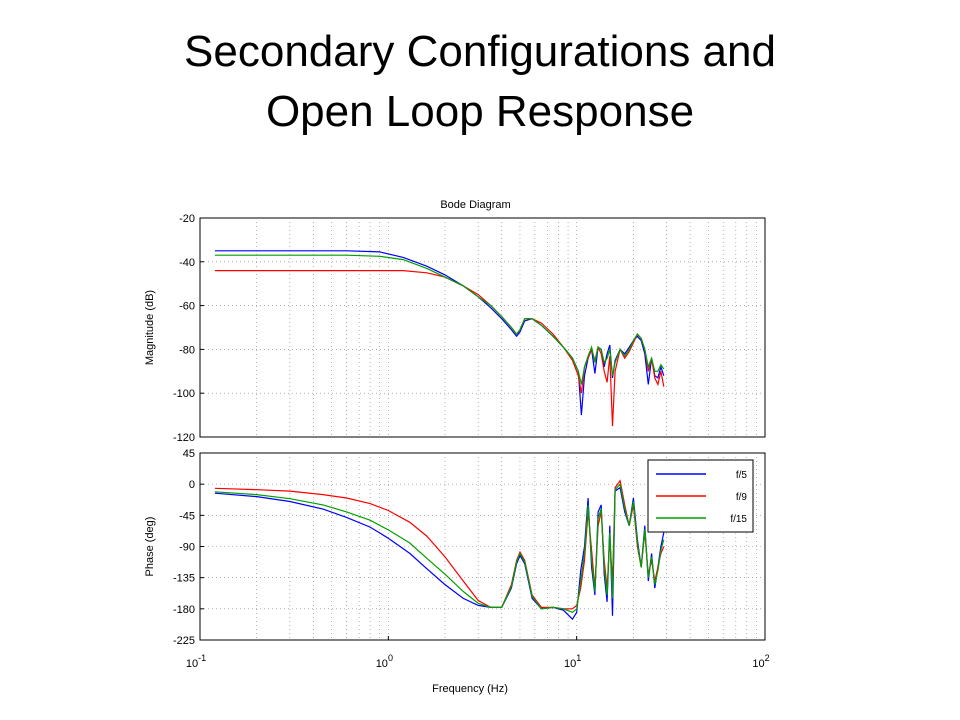 The height and width of the screenshot is (720, 960). I want to click on phase-y-tick-label: -225, so click(184, 641).